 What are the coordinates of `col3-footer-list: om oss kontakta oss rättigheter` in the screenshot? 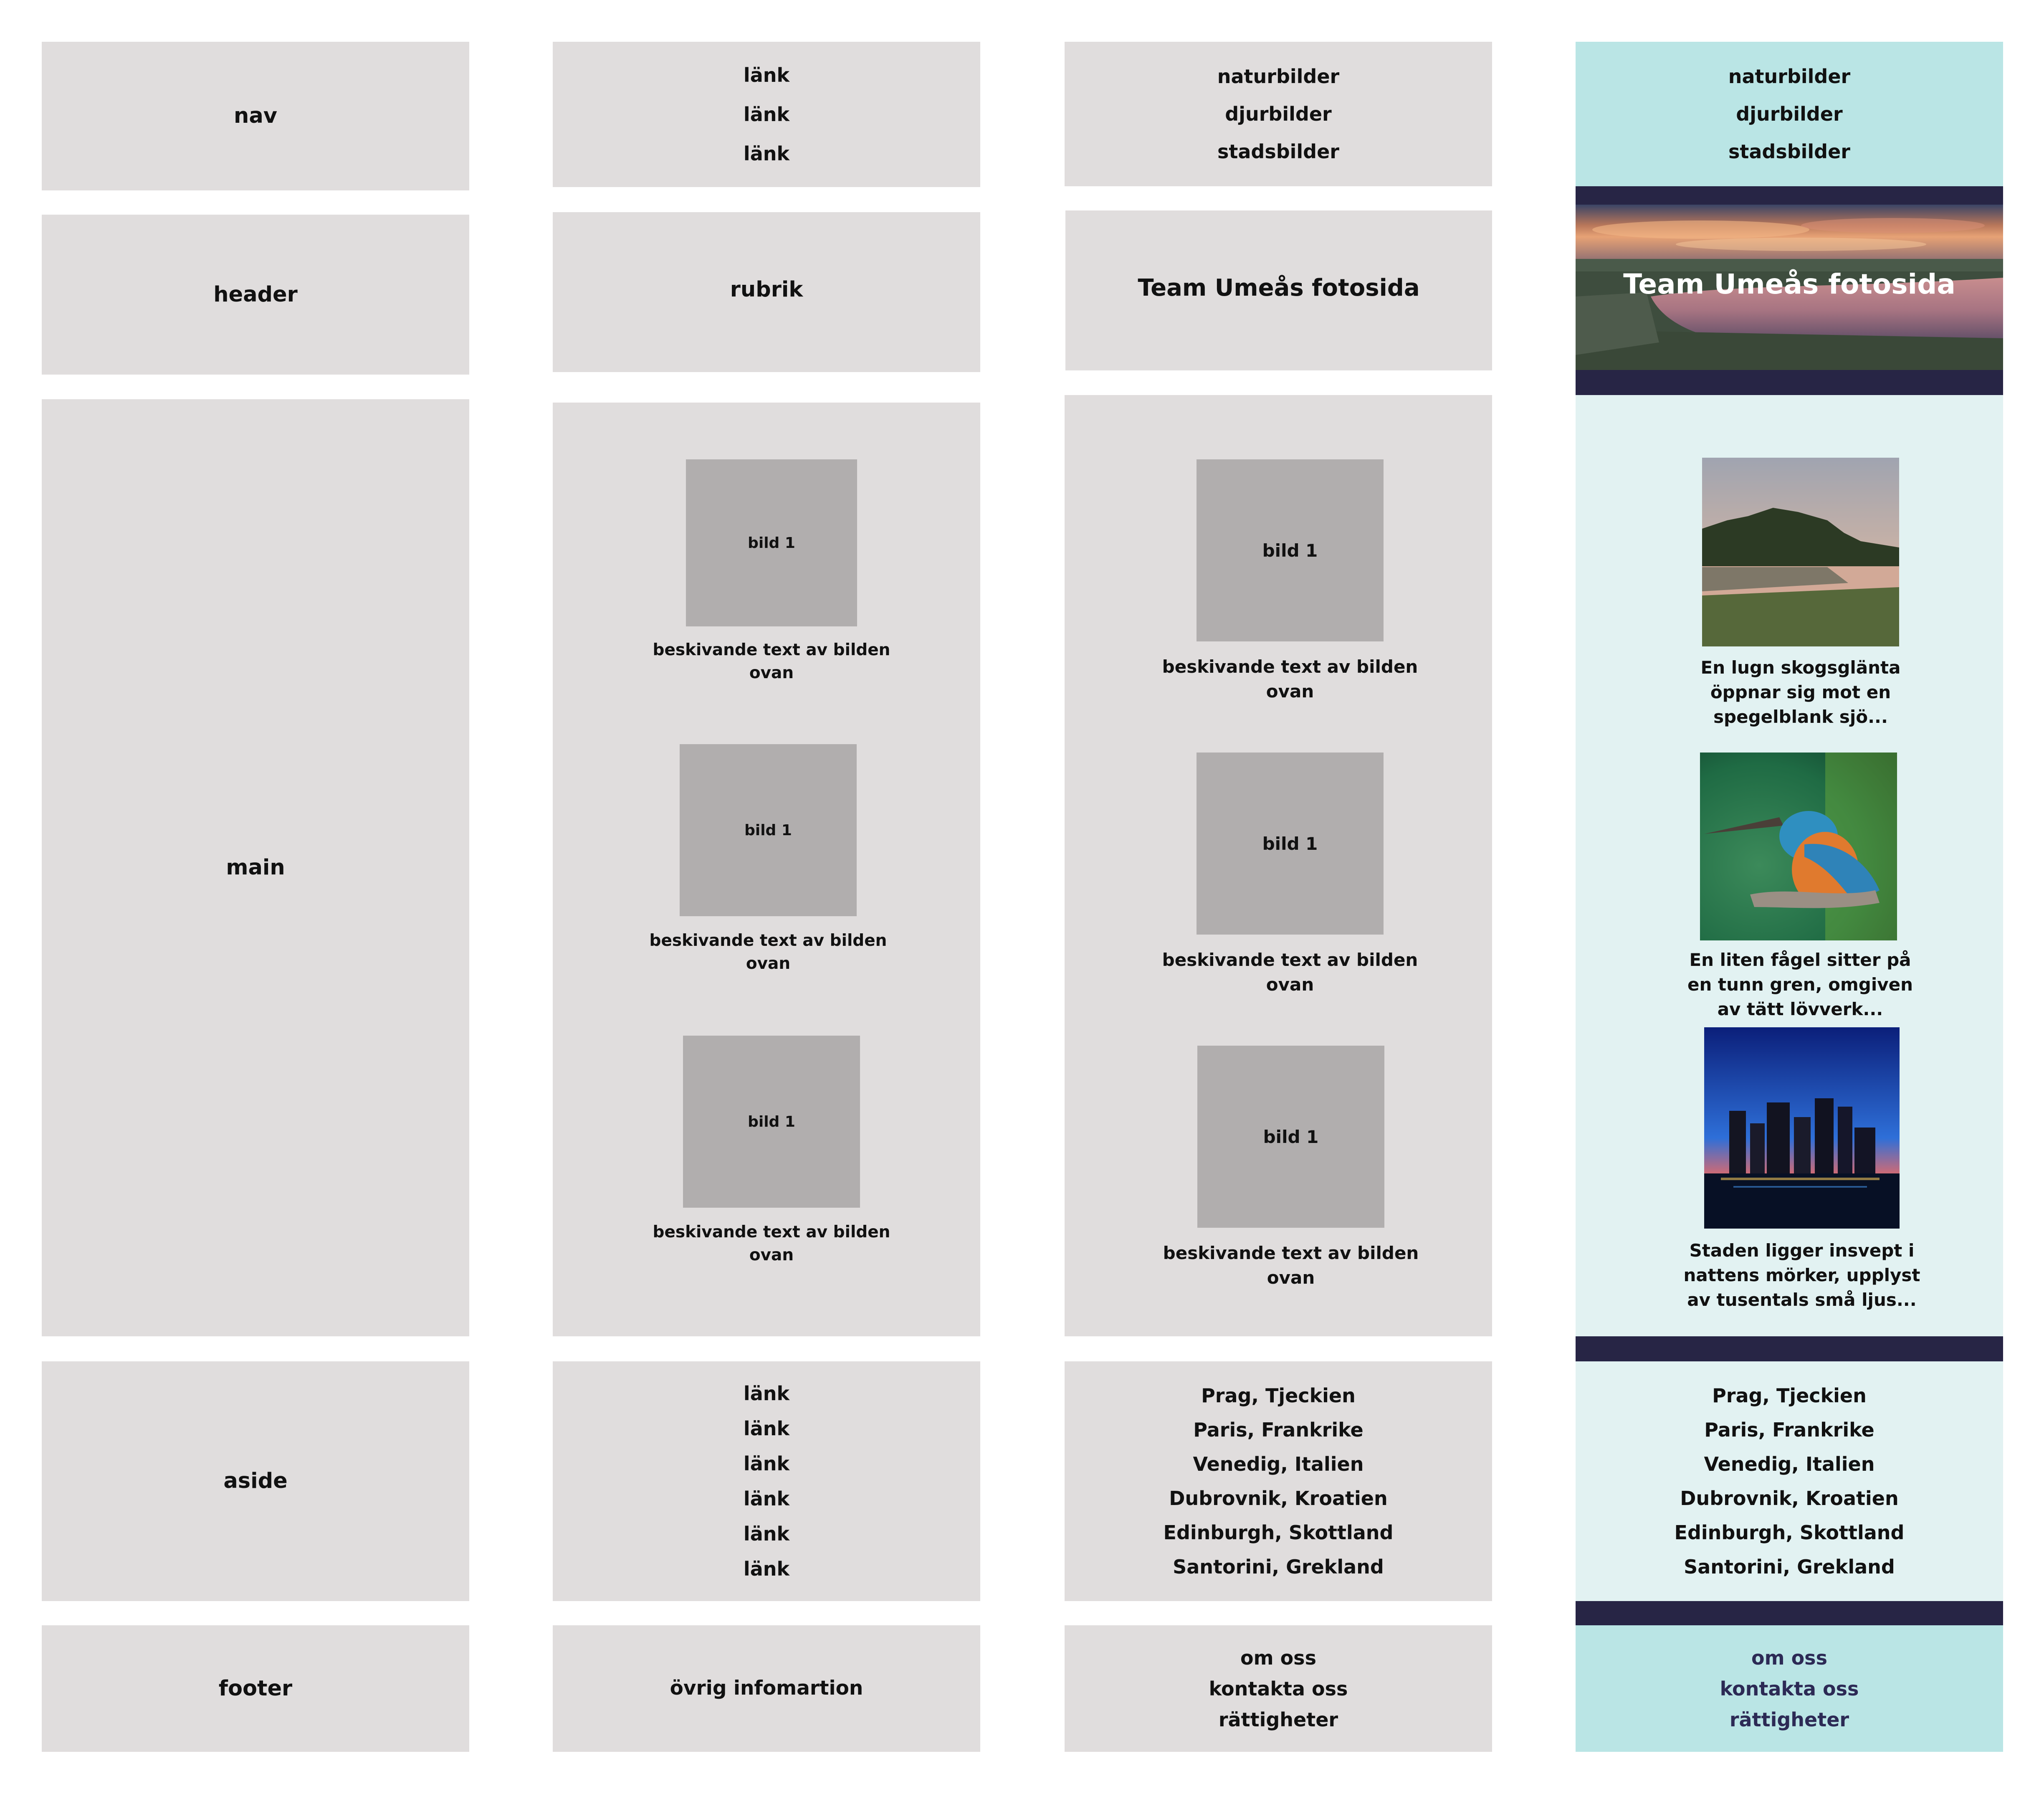 It's located at (1278, 1689).